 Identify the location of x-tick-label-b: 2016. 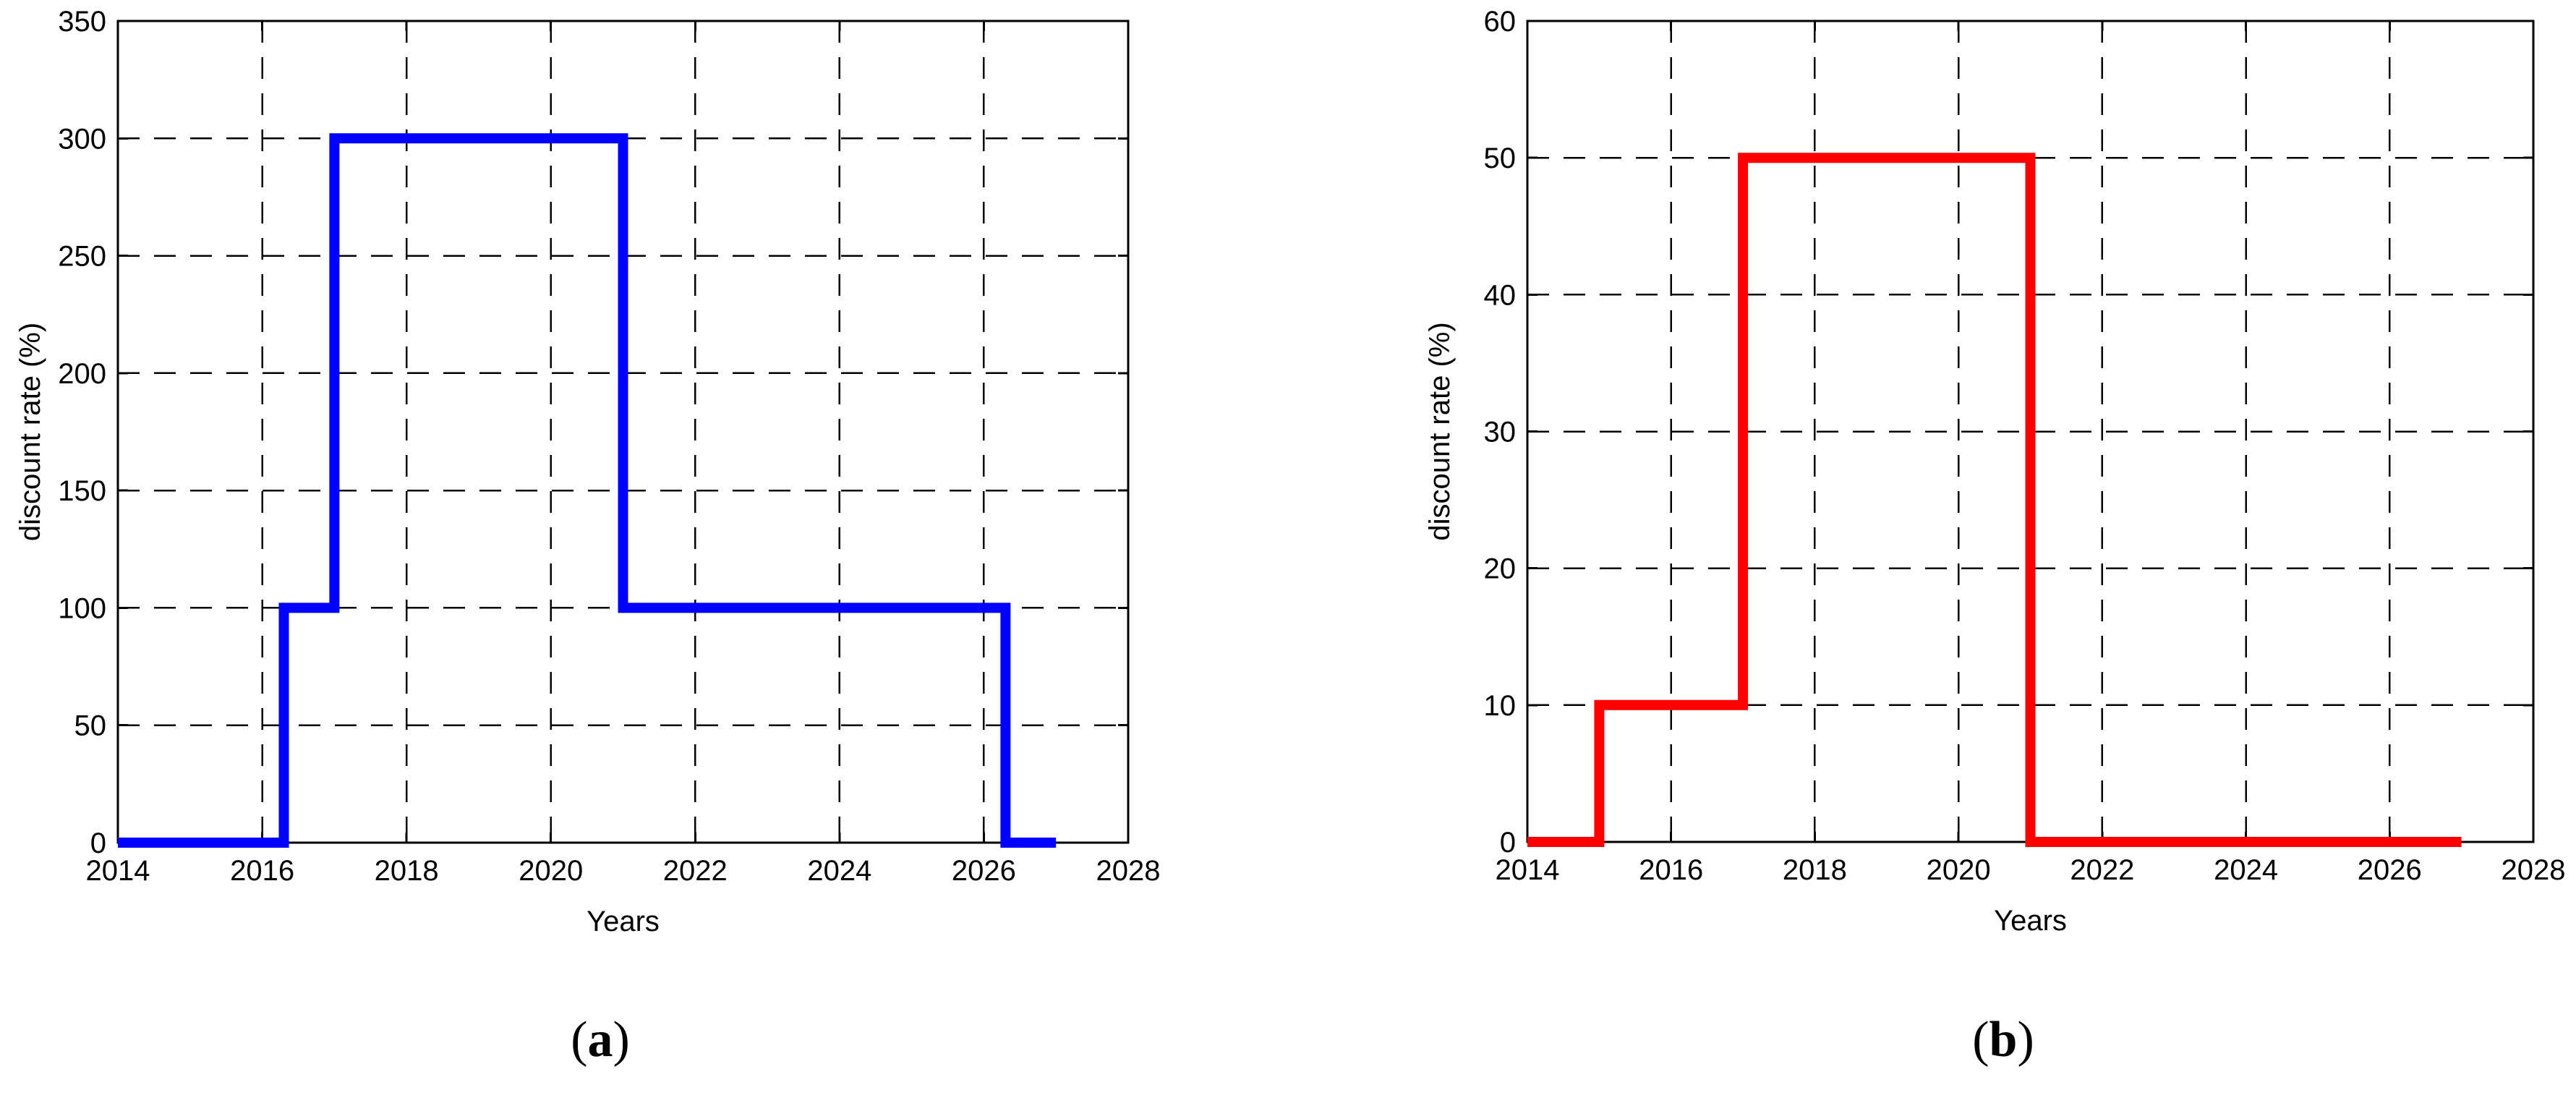
(1671, 870).